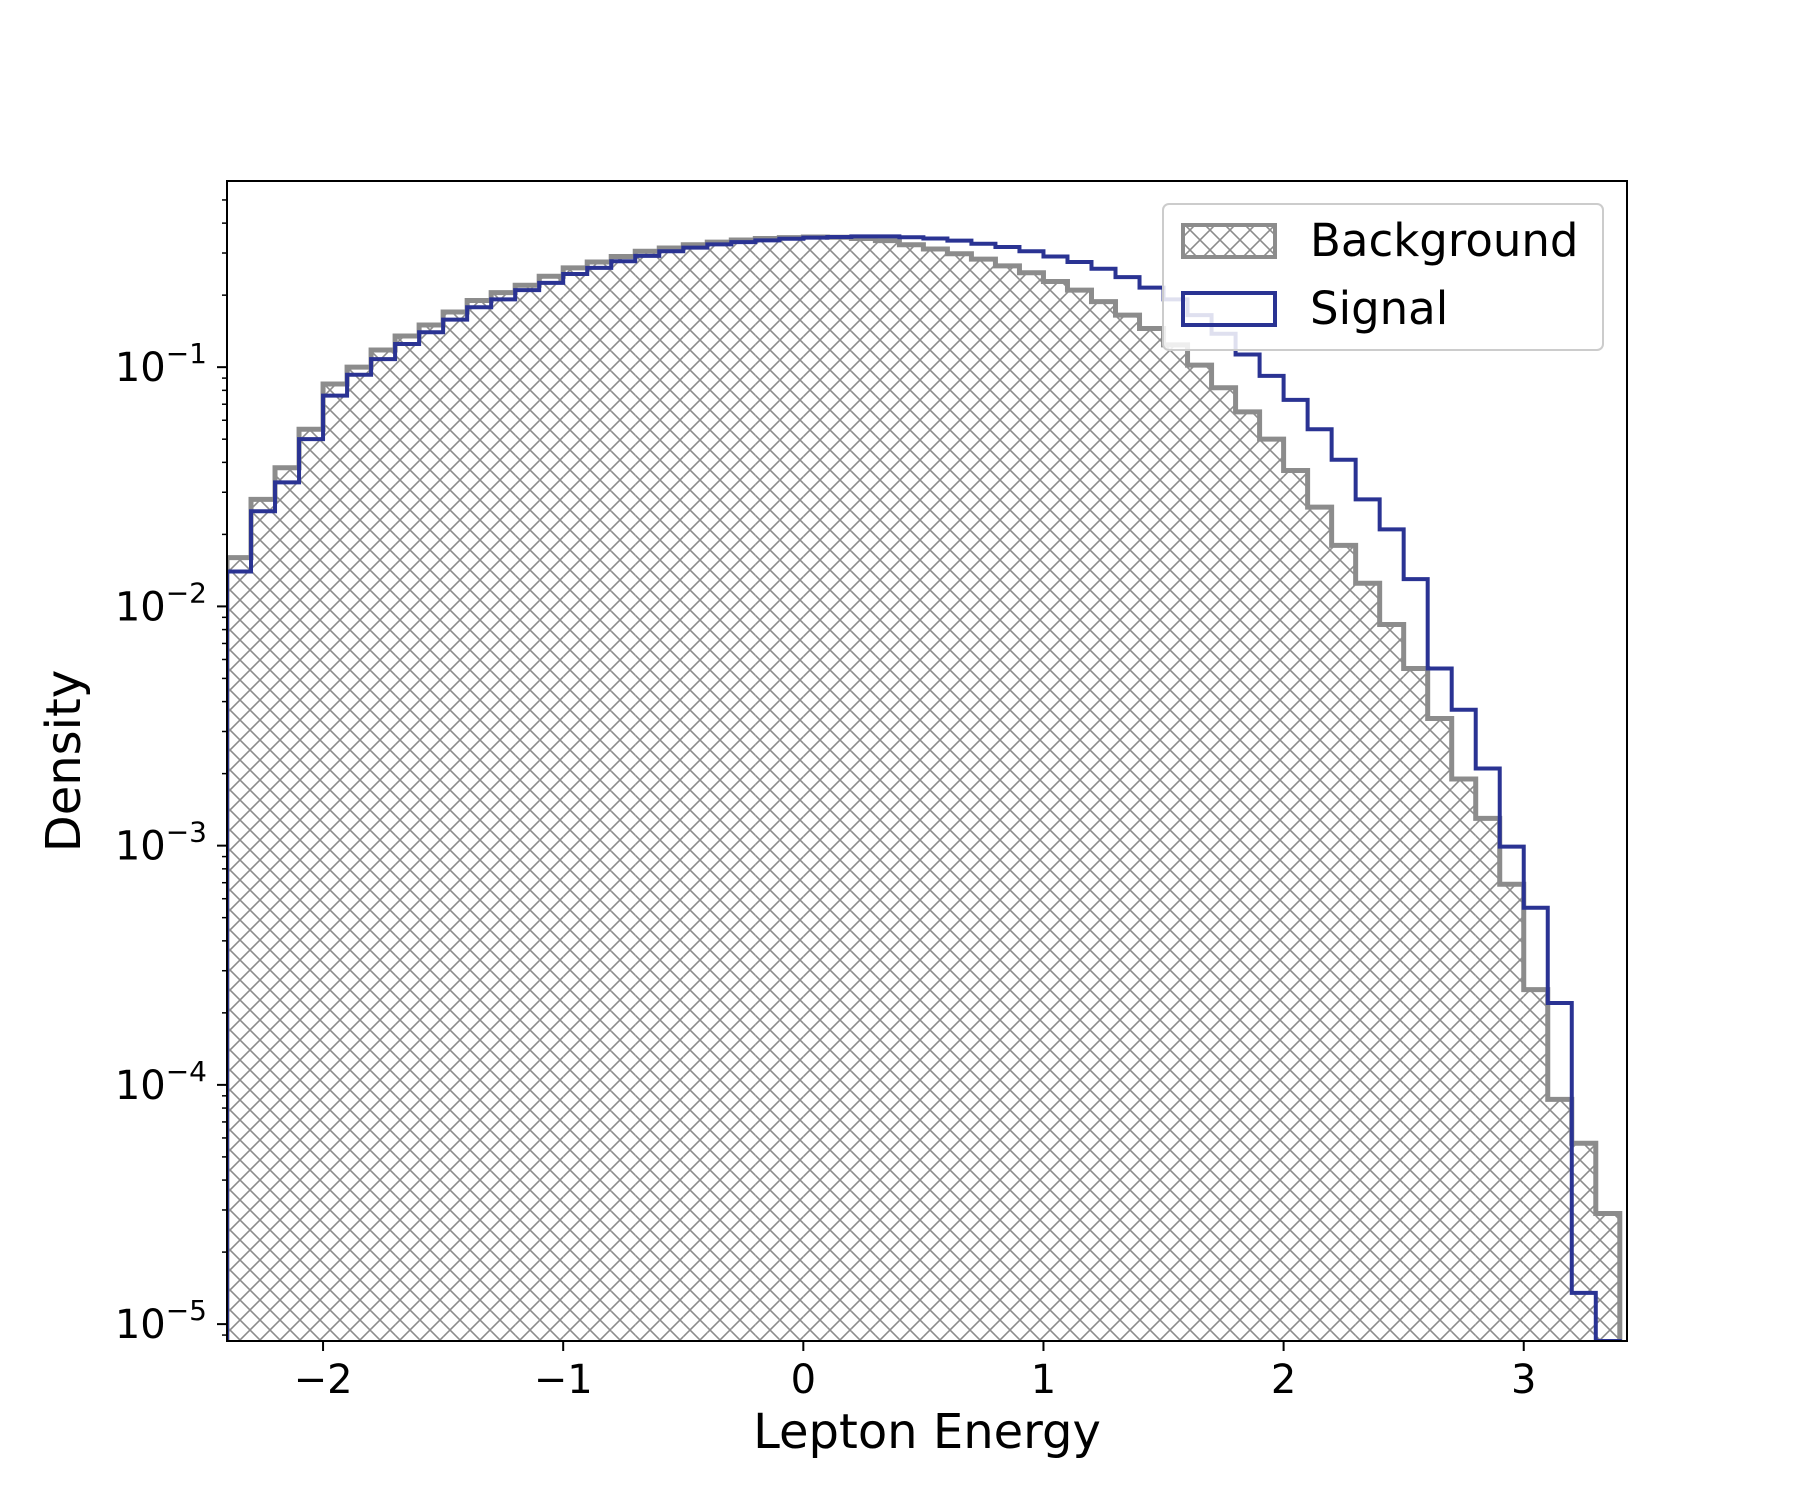 This screenshot has width=1801, height=1500. Describe the element at coordinates (1043, 1380) in the screenshot. I see `x-tick-label: 1` at that location.